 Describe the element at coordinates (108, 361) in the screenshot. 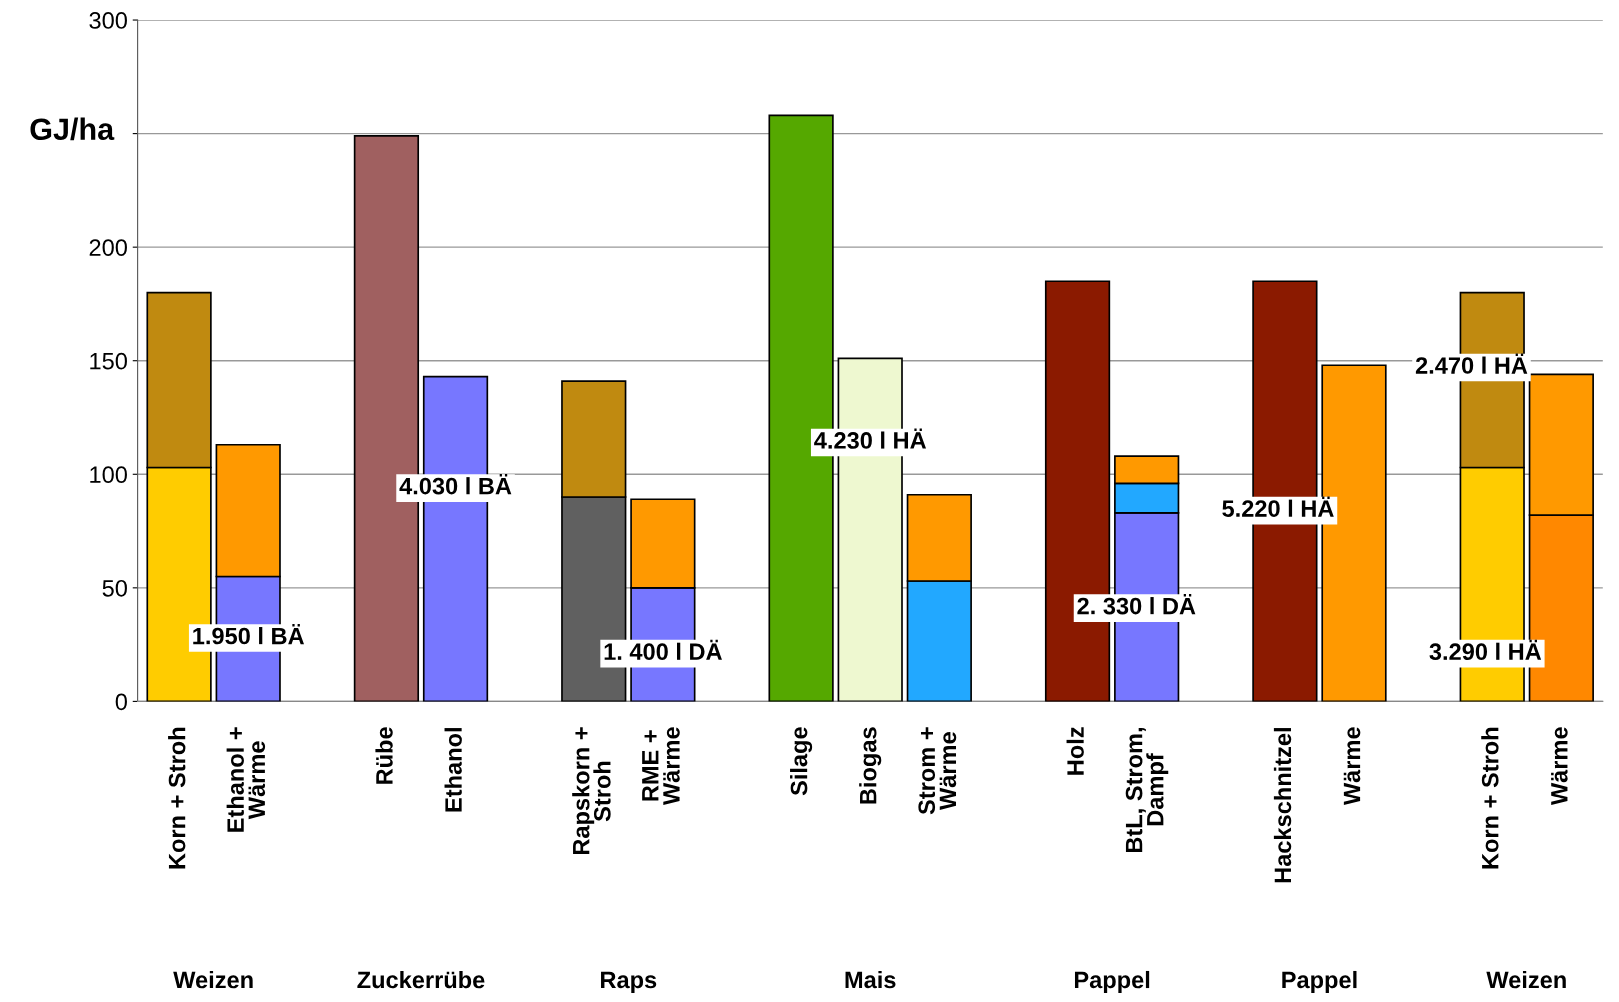

I see `y-tick-label: 150` at that location.